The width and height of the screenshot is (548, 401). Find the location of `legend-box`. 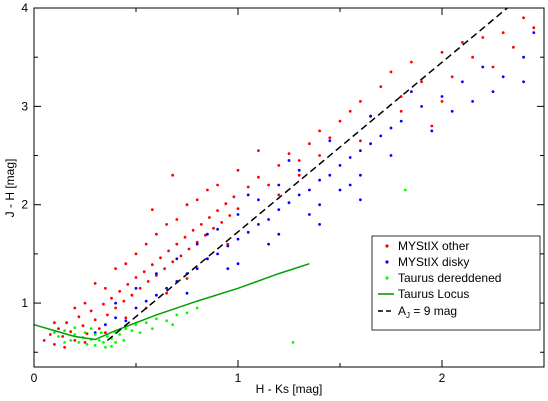

legend-box is located at coordinates (456, 283).